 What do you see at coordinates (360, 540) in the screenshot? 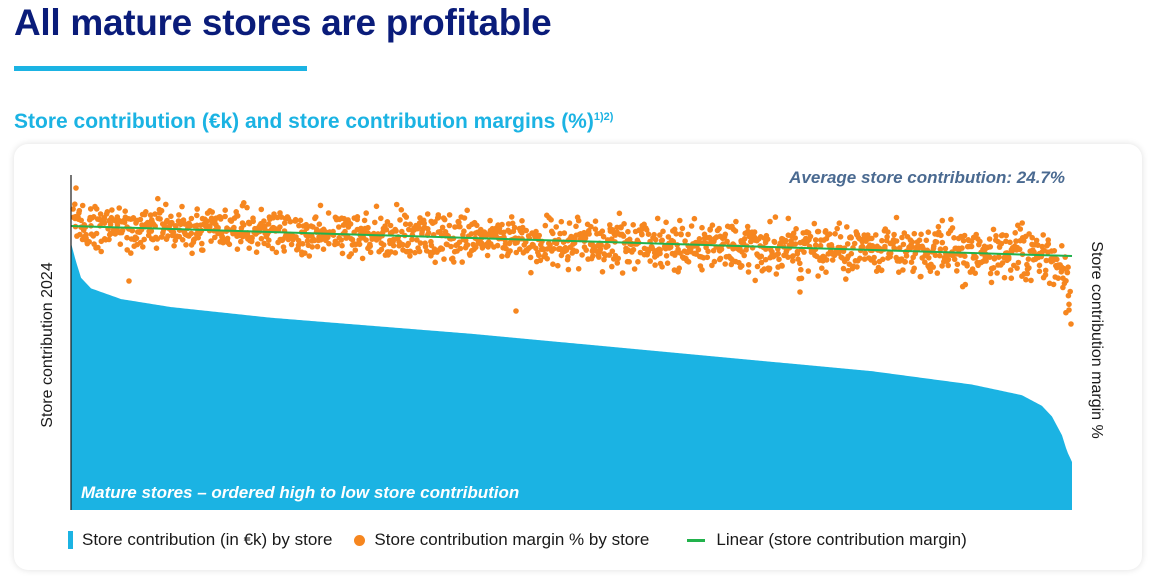
I see `legend-dot-swatch` at bounding box center [360, 540].